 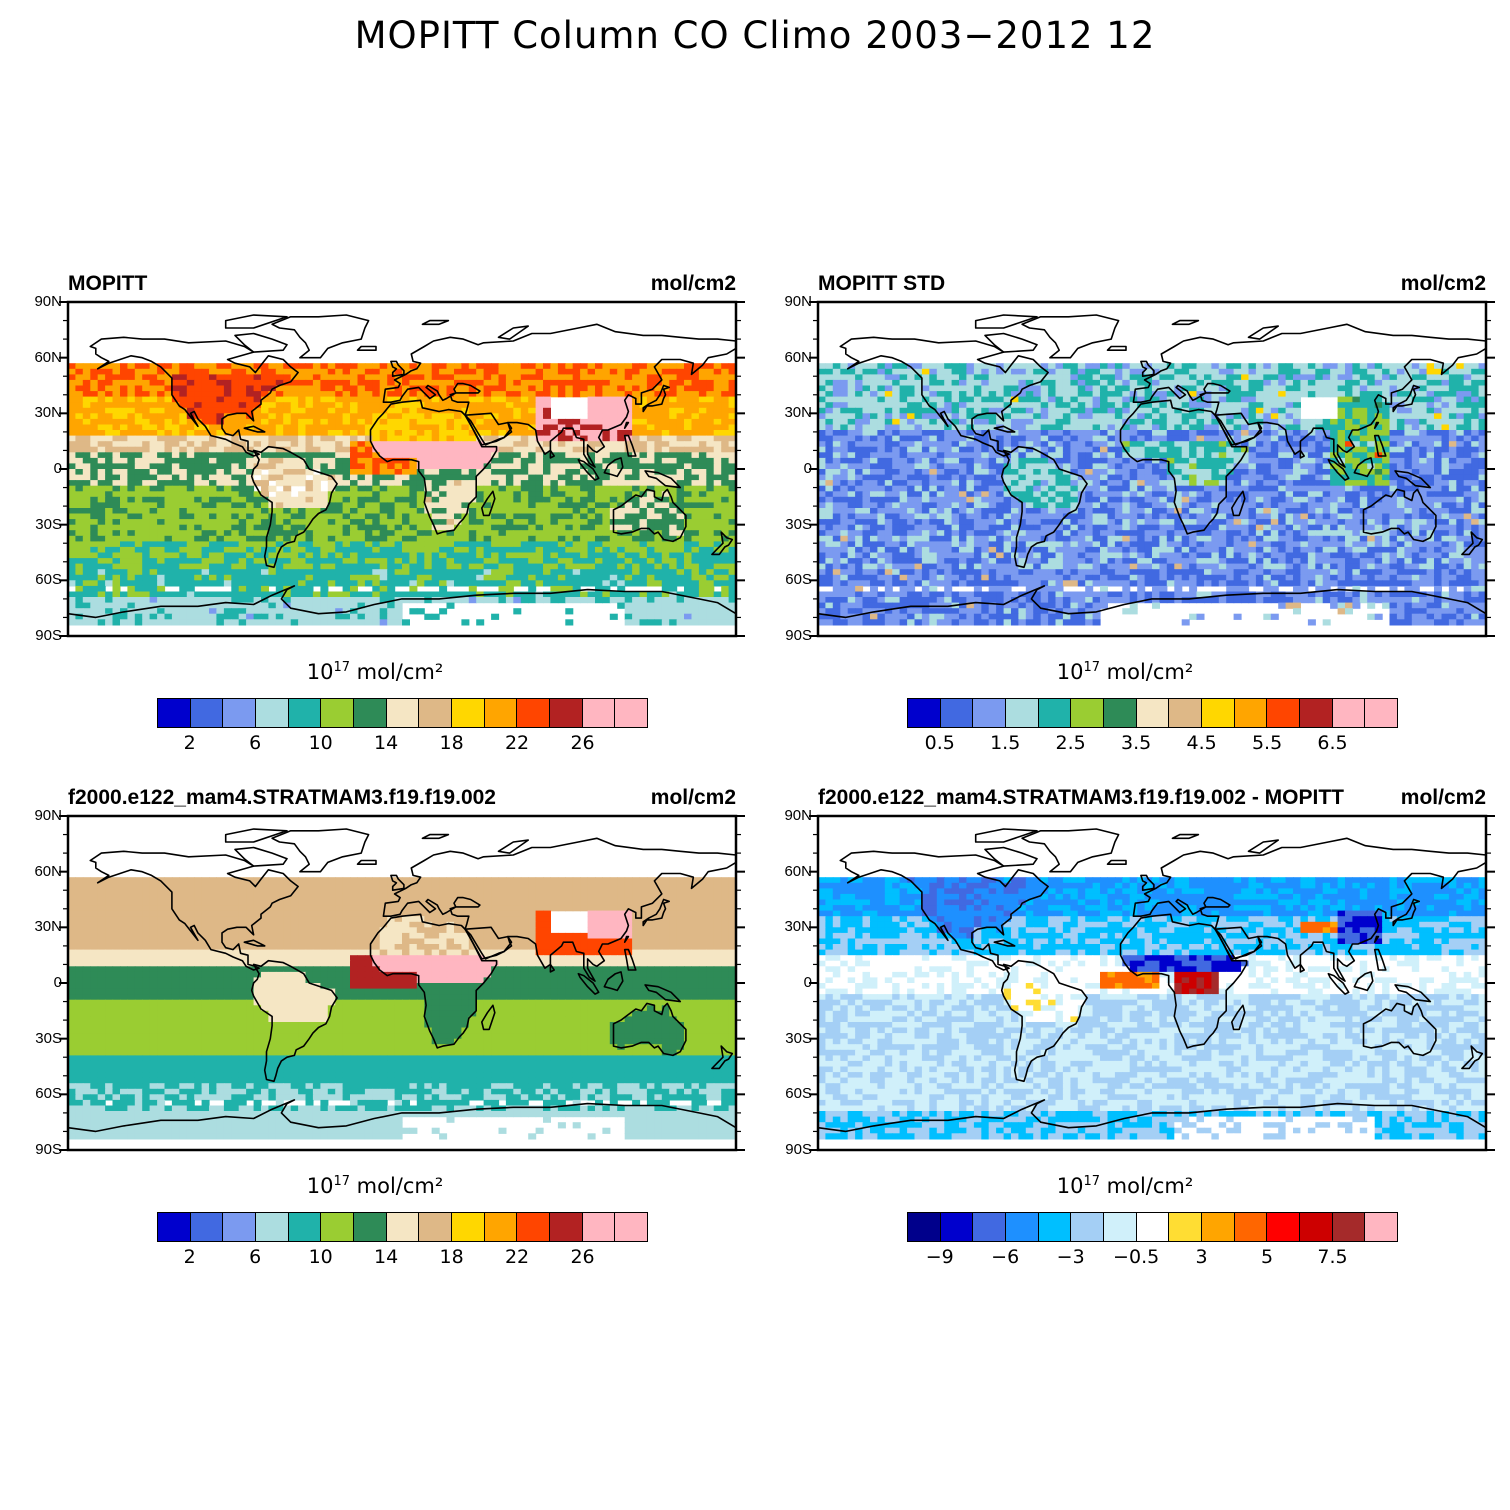 What do you see at coordinates (1152, 1258) in the screenshot?
I see `colorbar-labels: −9 −6 −3 −0.5 3 5 7.5` at bounding box center [1152, 1258].